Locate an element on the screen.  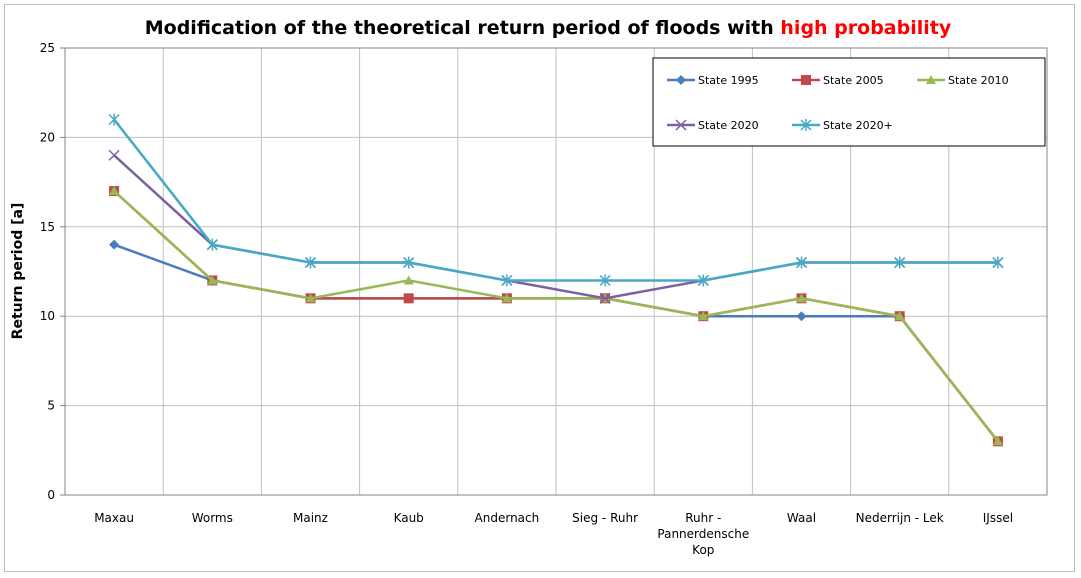
x-tick-label: Andernach is located at coordinates (507, 518).